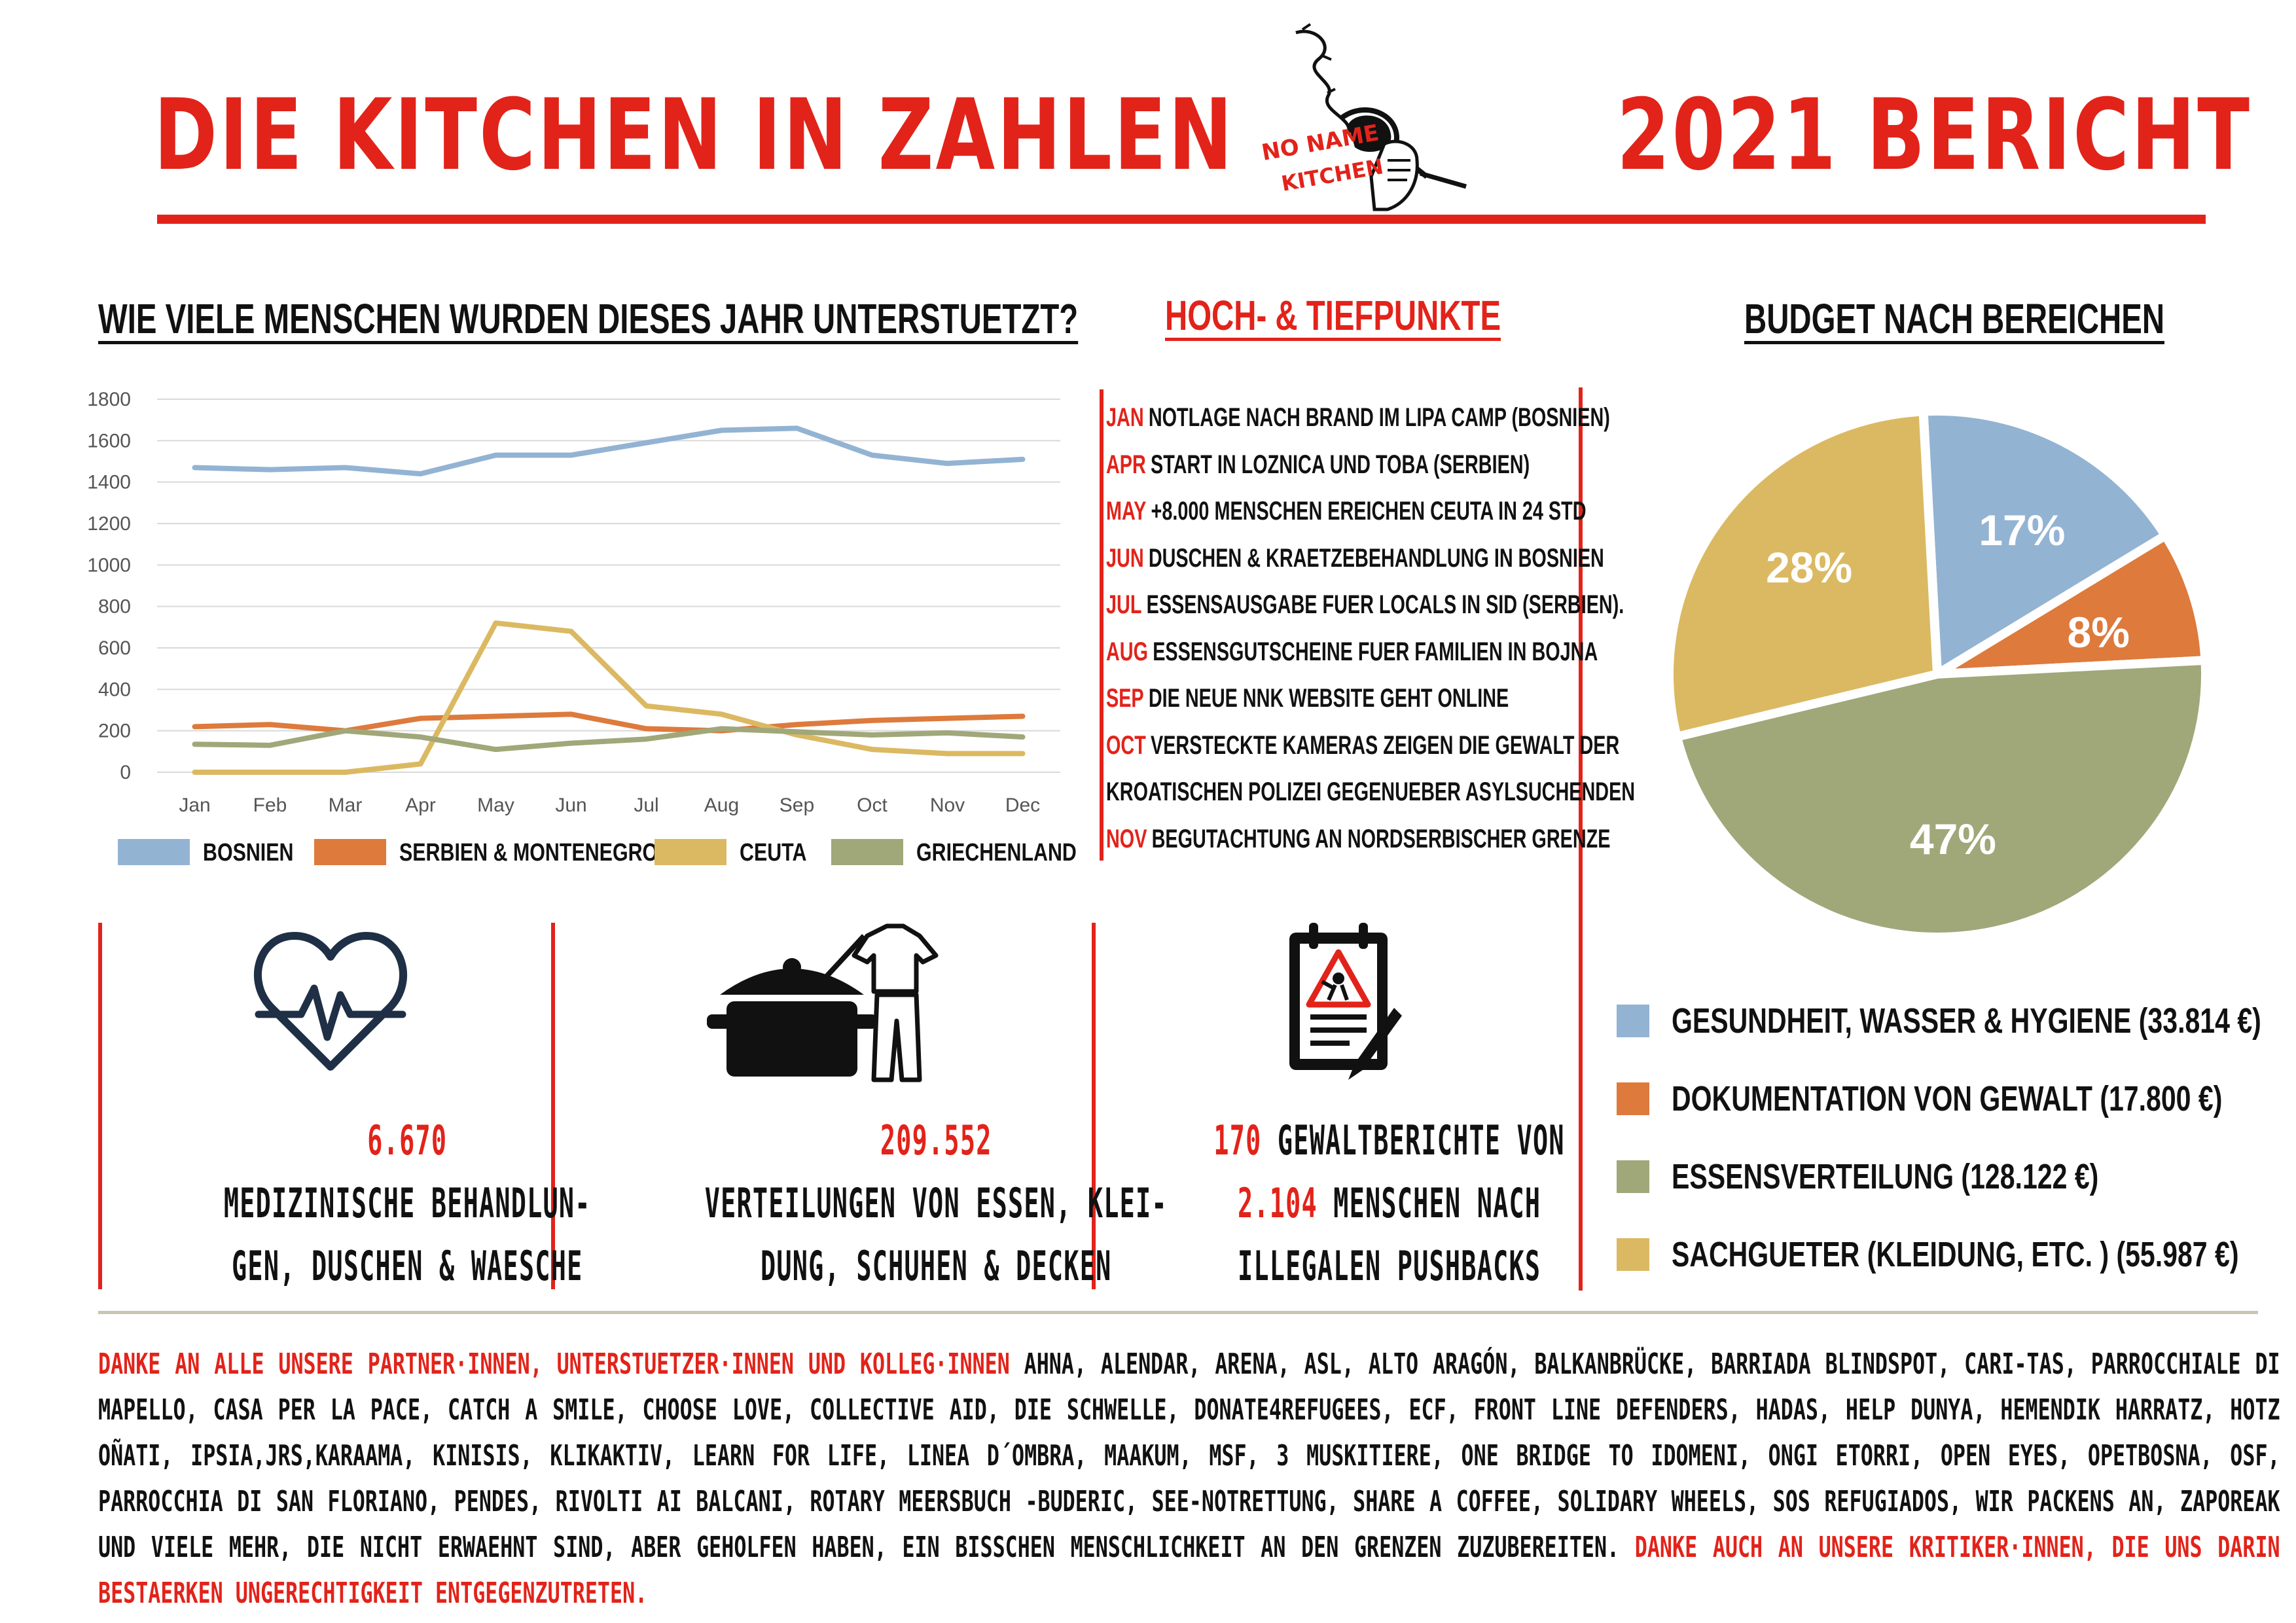 This screenshot has height=1623, width=2296. I want to click on highlight-month: MAY, so click(1126, 512).